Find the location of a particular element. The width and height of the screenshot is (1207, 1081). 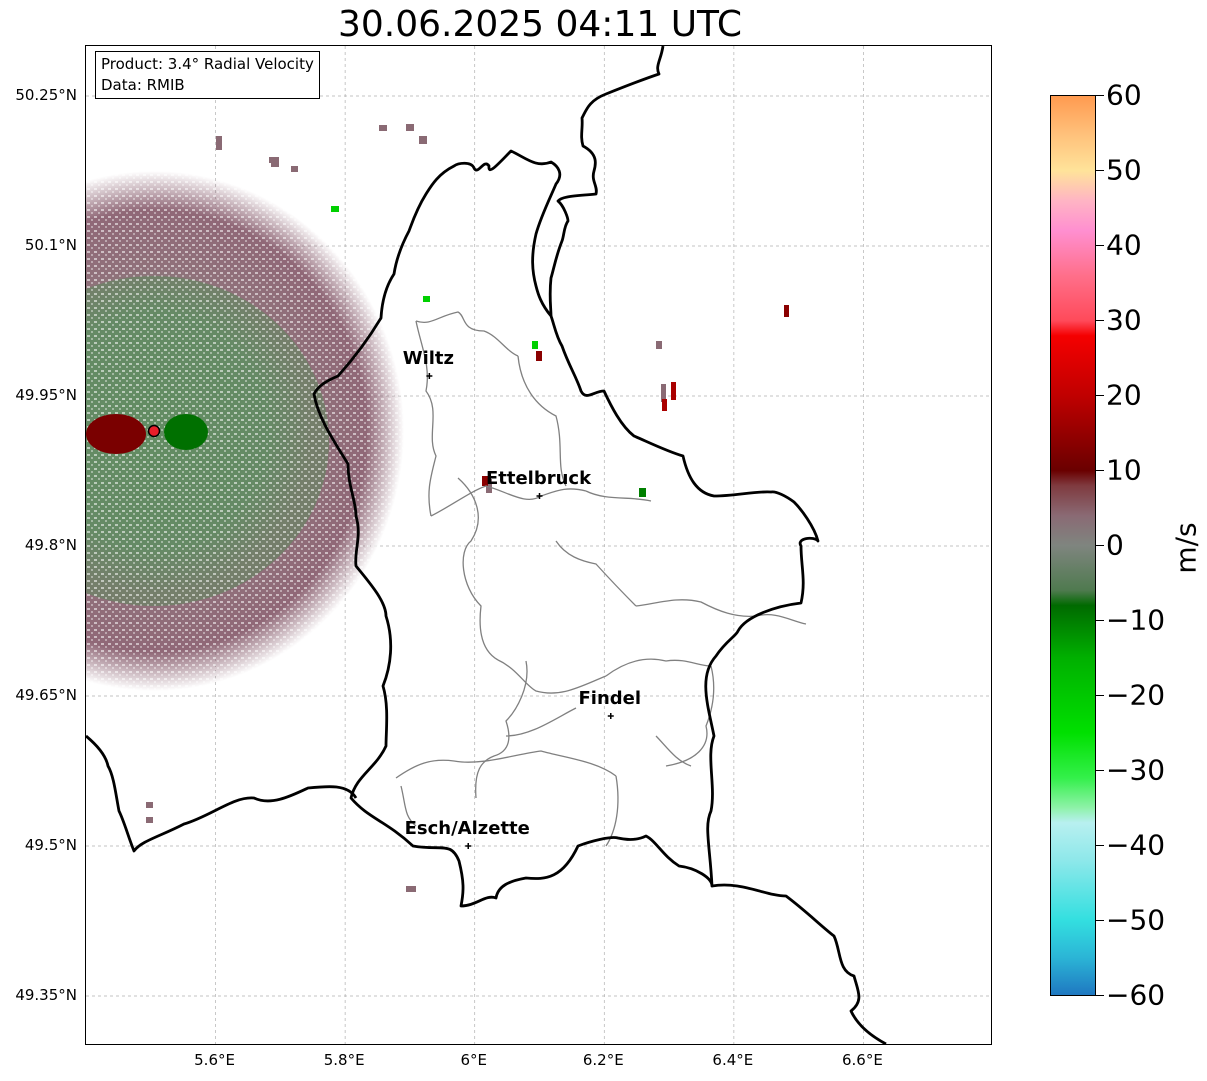

radar-echo-approaching-east is located at coordinates (186, 432).